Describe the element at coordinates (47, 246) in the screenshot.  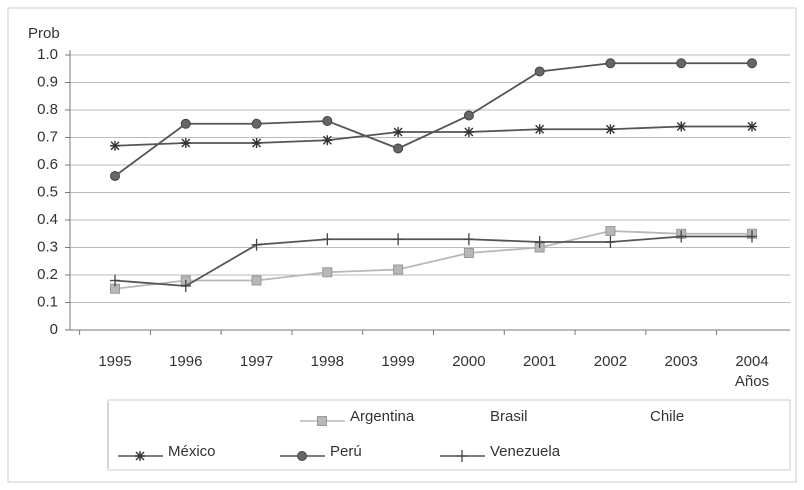
I see `y-tick-label: 0.3` at that location.